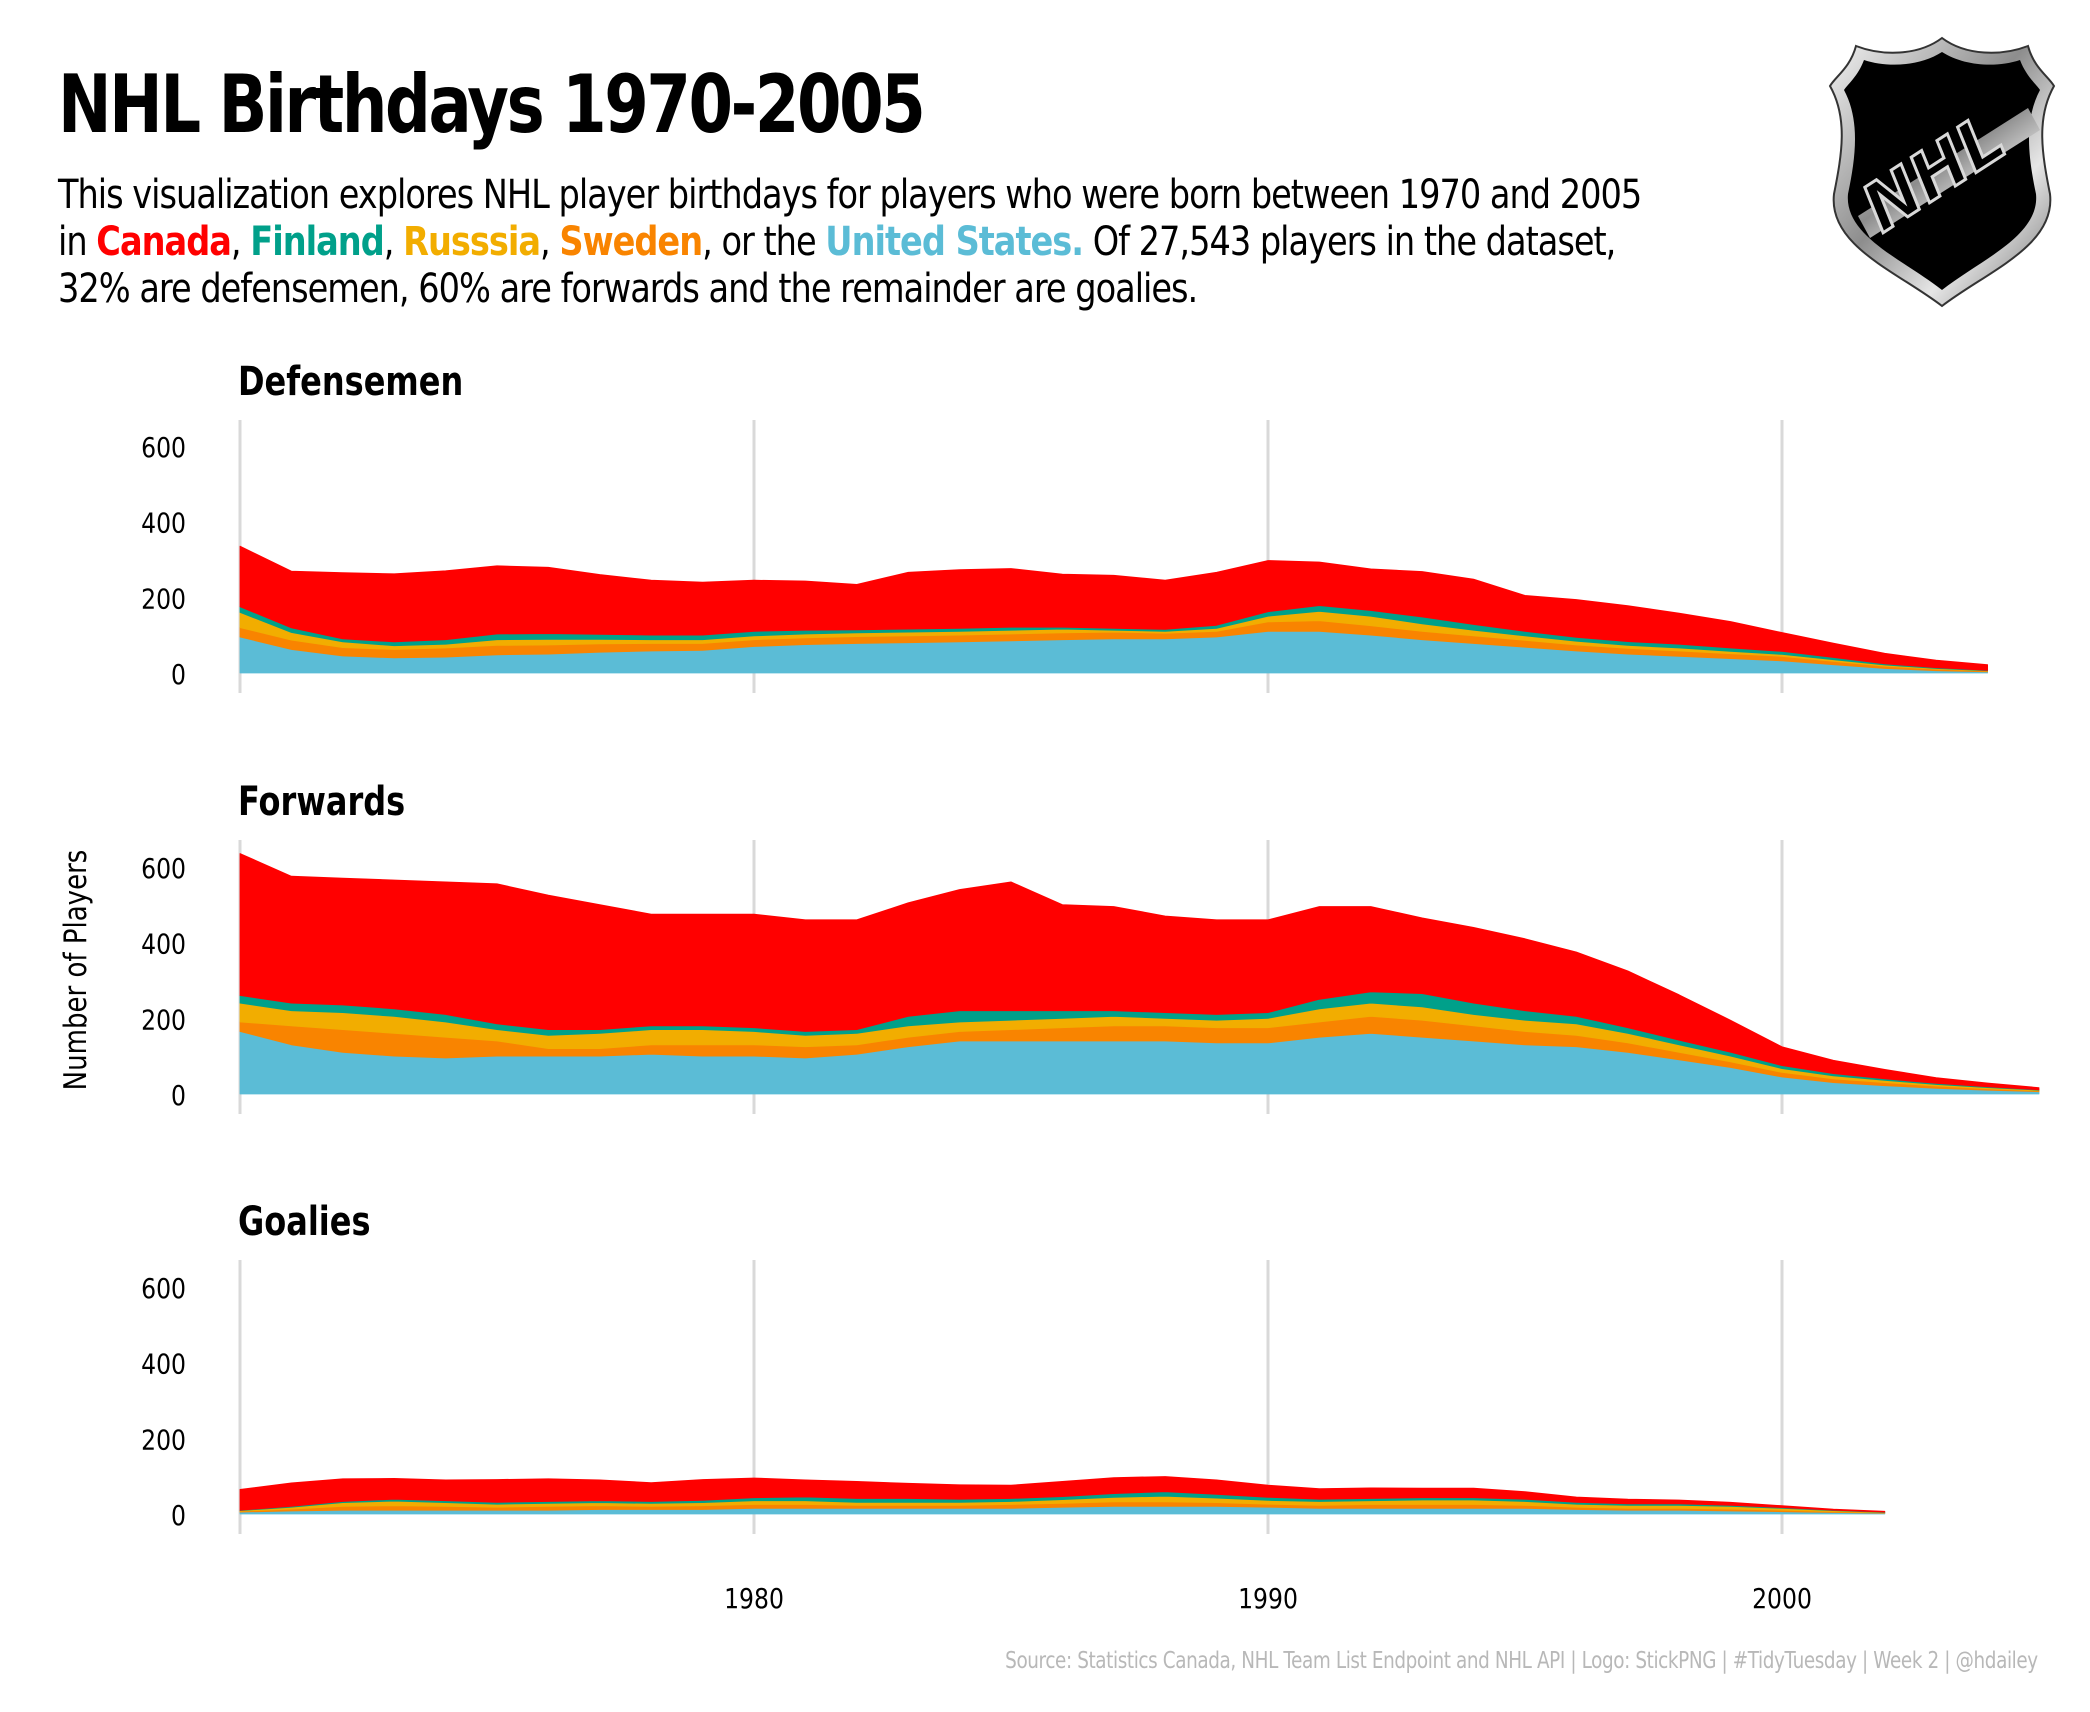 This screenshot has width=2090, height=1712. Describe the element at coordinates (163, 599) in the screenshot. I see `defensemen-y-tick-label: 200` at that location.